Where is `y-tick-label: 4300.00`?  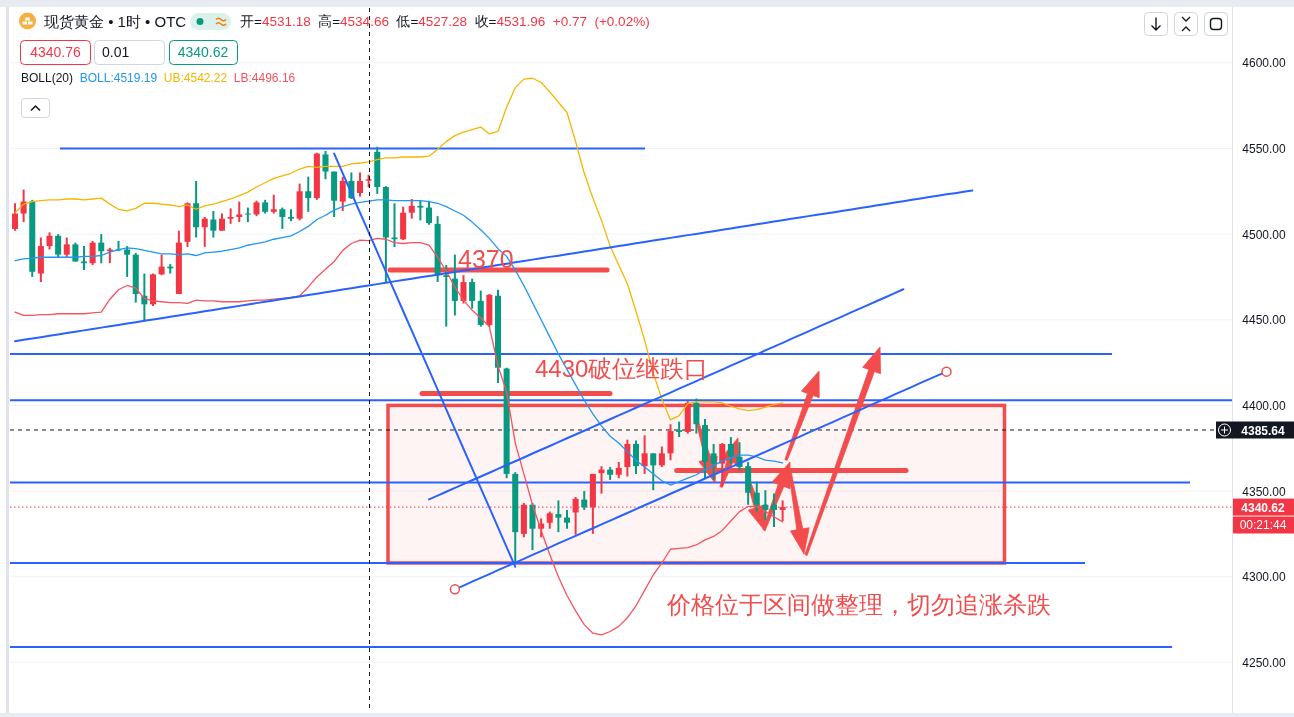
y-tick-label: 4300.00 is located at coordinates (1264, 577).